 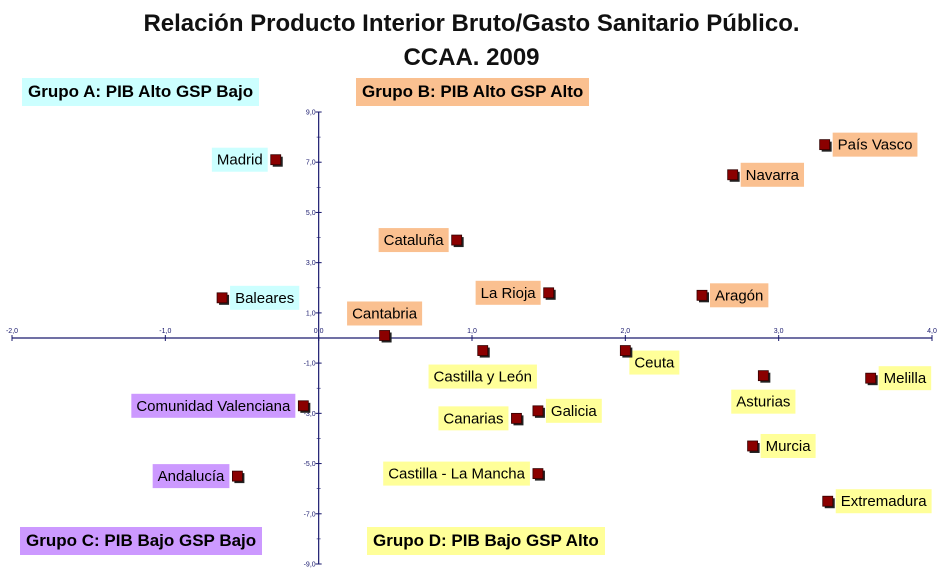 I want to click on point-label-madrid: Madrid, so click(x=240, y=160).